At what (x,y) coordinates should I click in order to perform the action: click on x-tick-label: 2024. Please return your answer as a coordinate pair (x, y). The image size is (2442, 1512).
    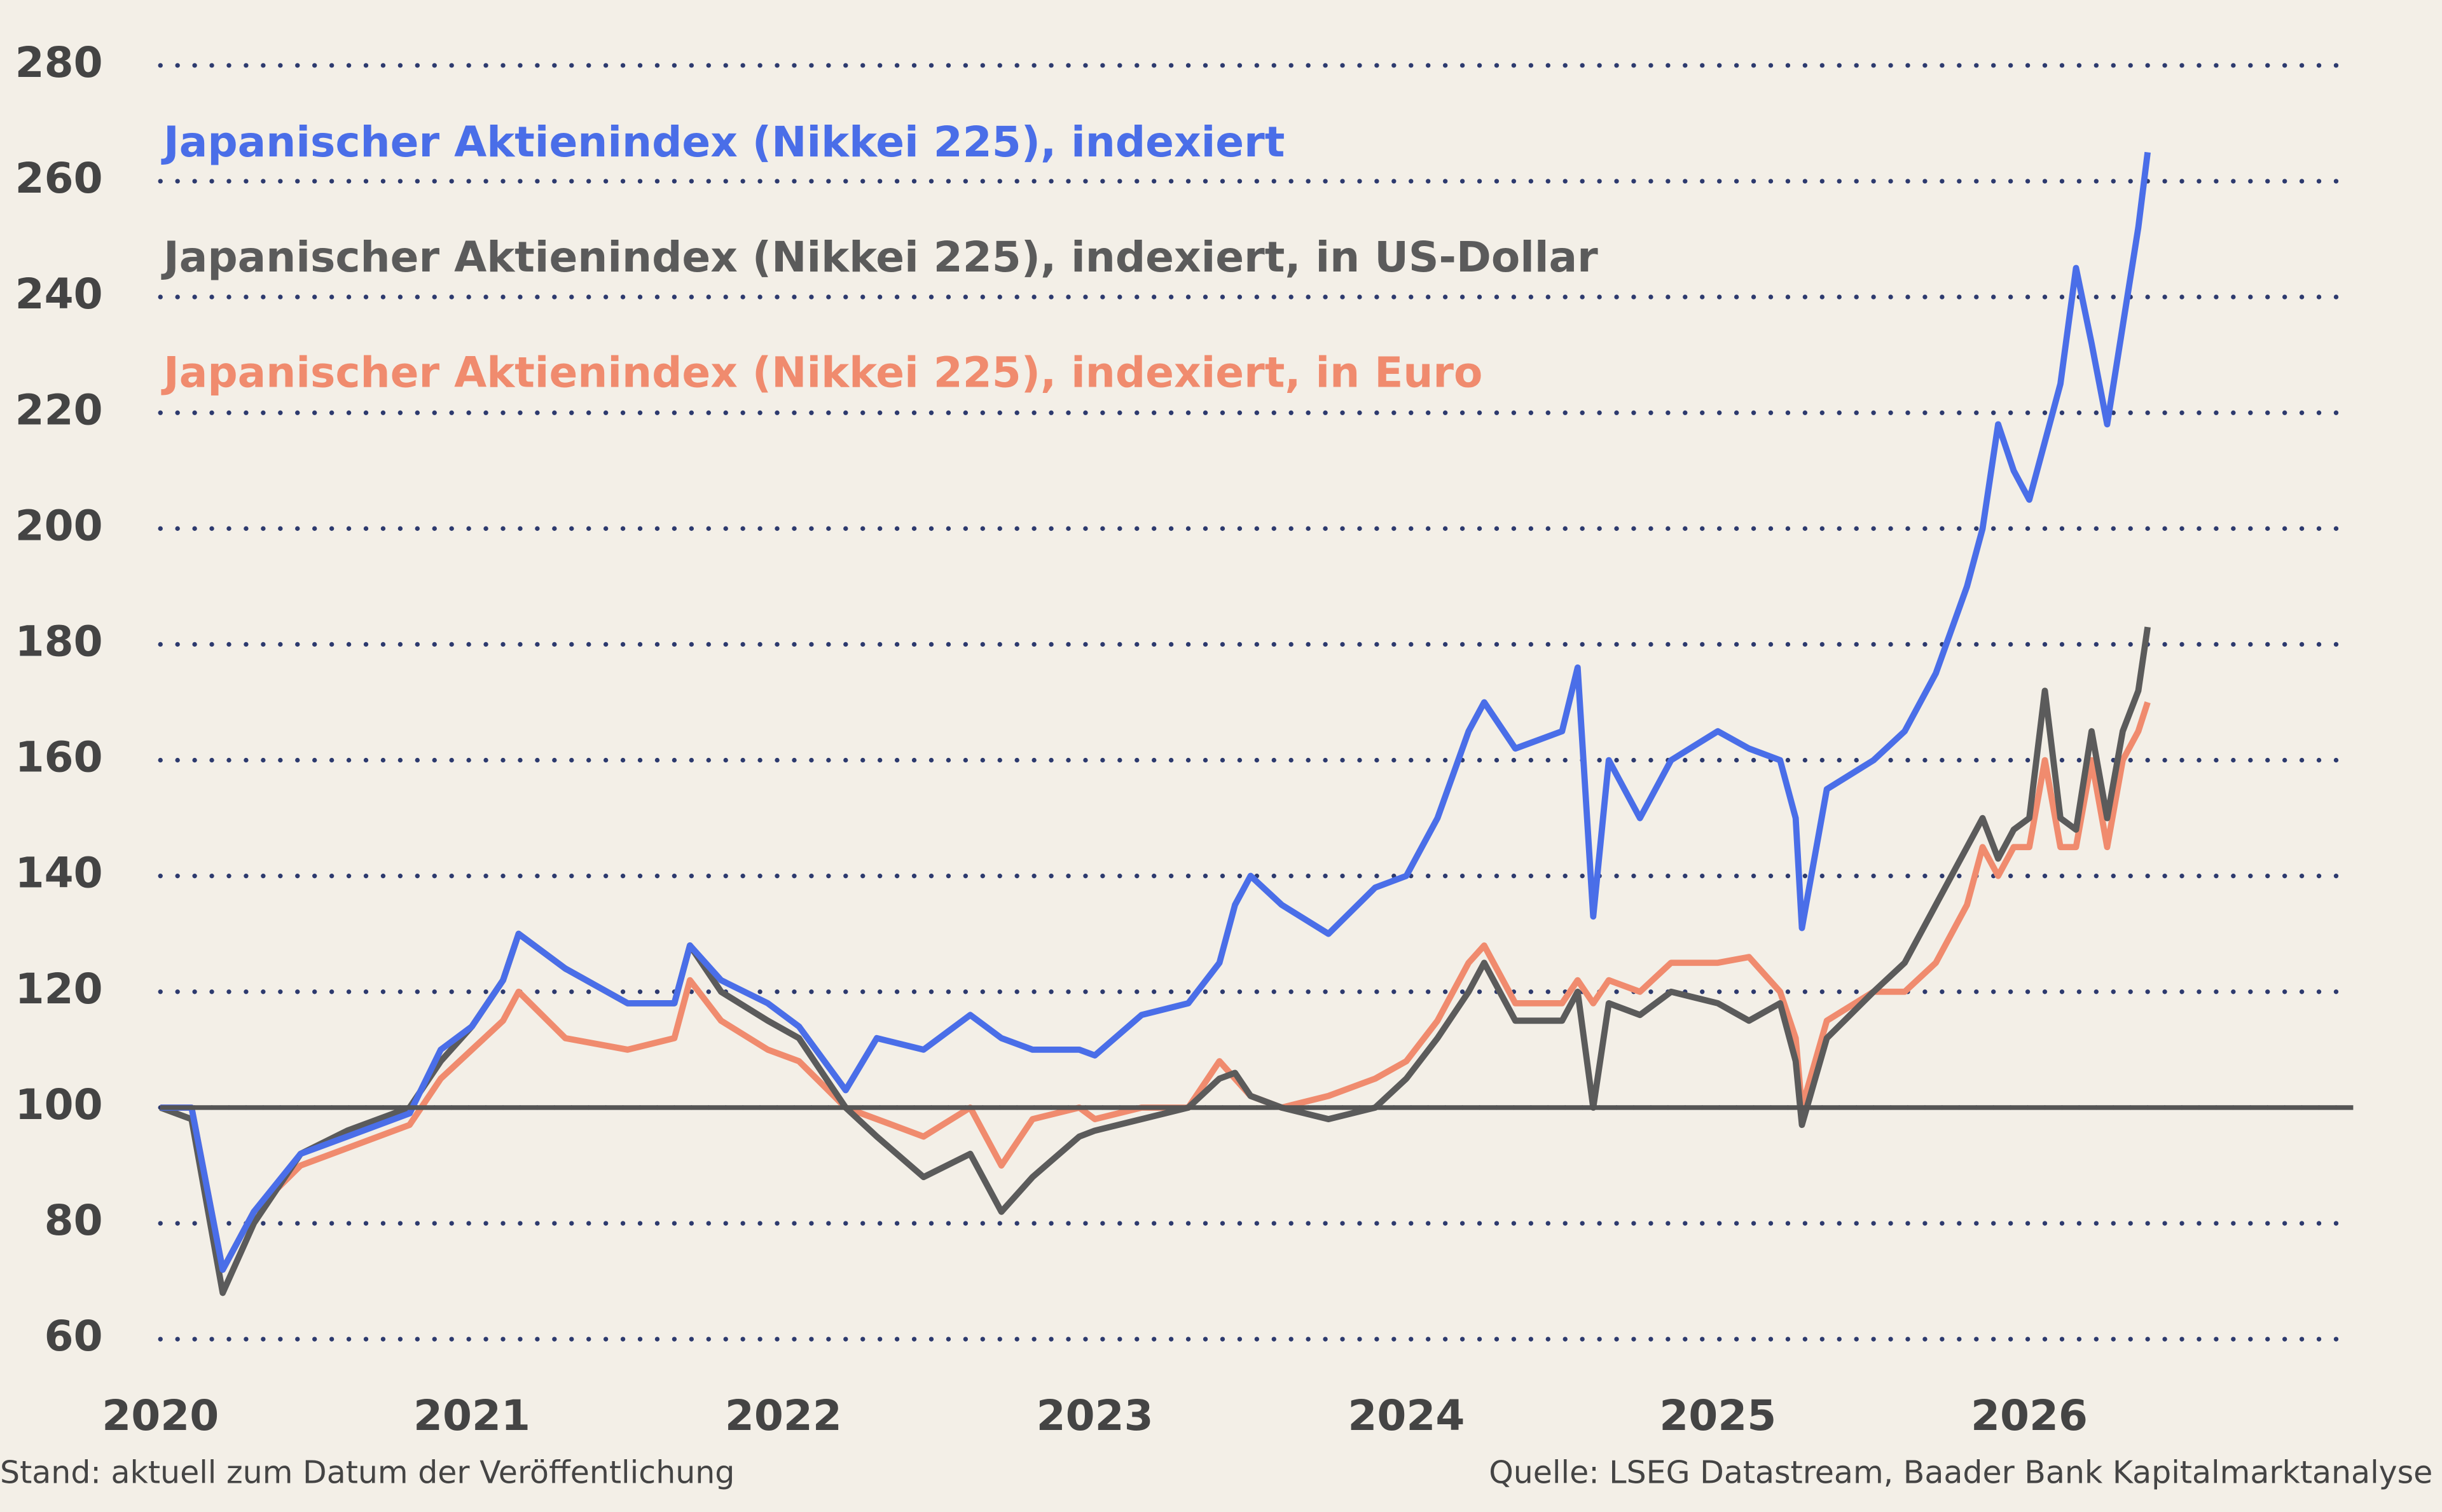
    Looking at the image, I should click on (1407, 1415).